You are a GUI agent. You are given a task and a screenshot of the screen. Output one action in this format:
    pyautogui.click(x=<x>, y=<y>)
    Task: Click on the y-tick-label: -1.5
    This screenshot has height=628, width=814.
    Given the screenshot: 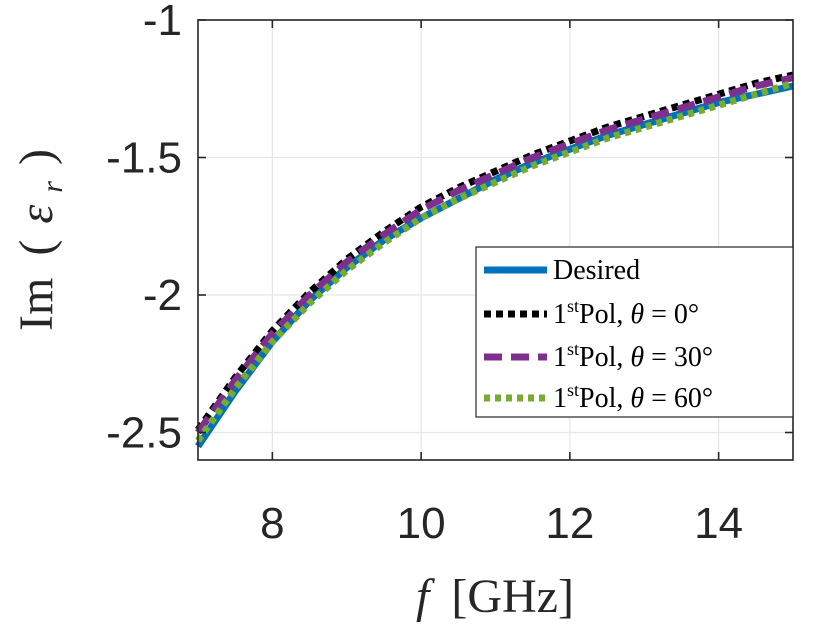 What is the action you would take?
    pyautogui.click(x=144, y=158)
    